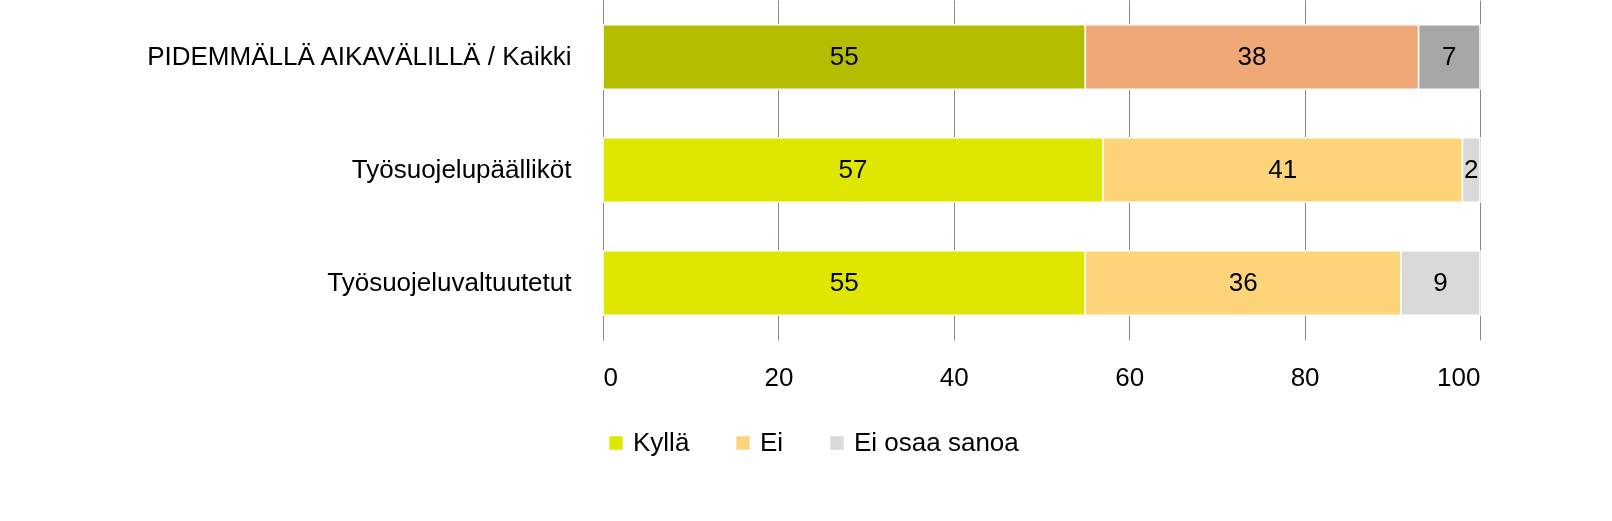 This screenshot has width=1612, height=521. What do you see at coordinates (1305, 376) in the screenshot?
I see `x-tick-label: 80` at bounding box center [1305, 376].